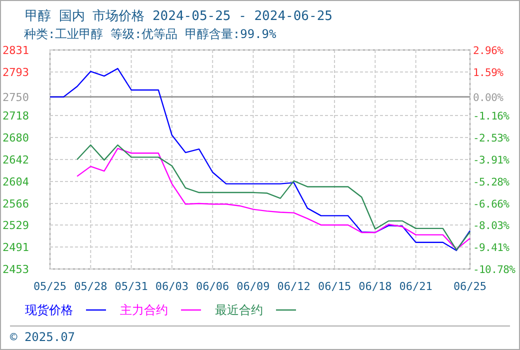 Image resolution: width=520 pixels, height=350 pixels. What do you see at coordinates (239, 310) in the screenshot?
I see `legend-label: 最近合约` at bounding box center [239, 310].